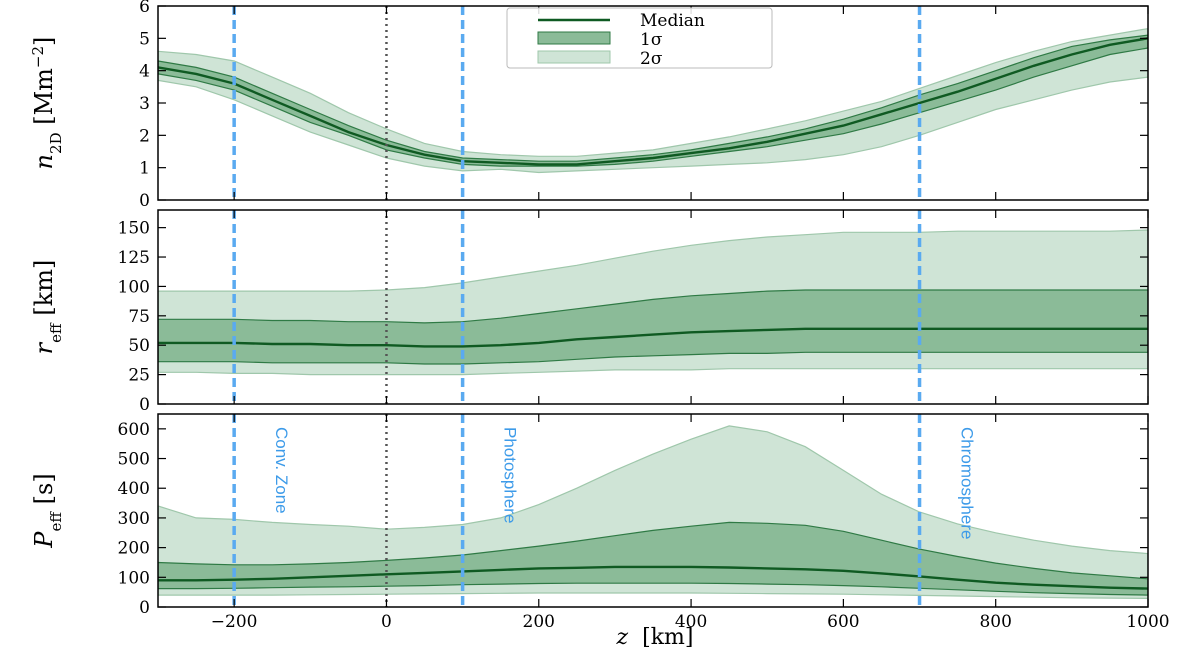 The height and width of the screenshot is (652, 1200). What do you see at coordinates (144, 136) in the screenshot?
I see `y-tick-label: 2` at bounding box center [144, 136].